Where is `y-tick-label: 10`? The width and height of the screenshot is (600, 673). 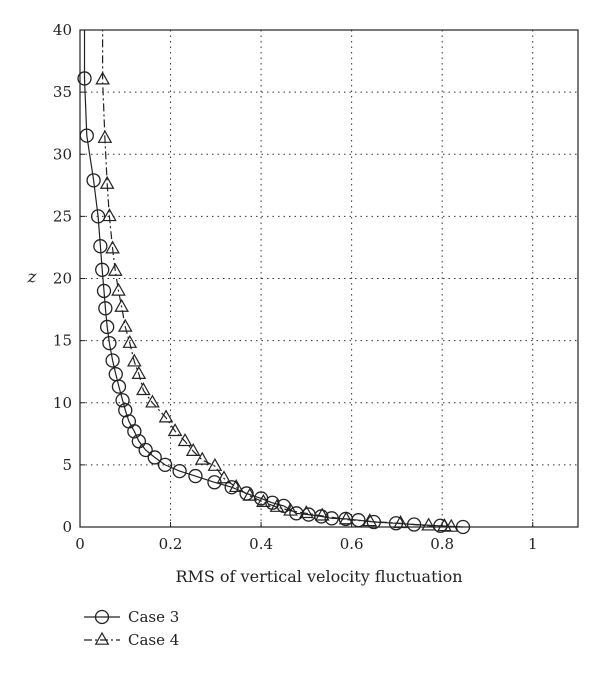 y-tick-label: 10 is located at coordinates (62, 403).